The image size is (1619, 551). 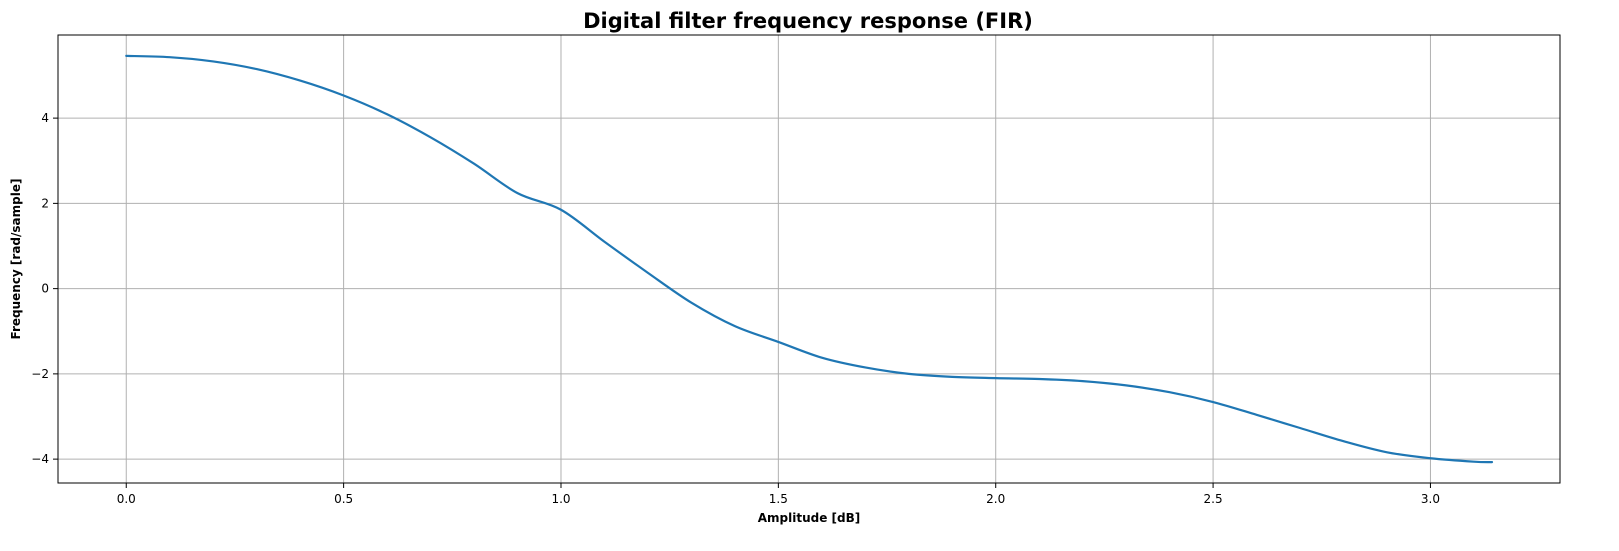 What do you see at coordinates (45, 203) in the screenshot?
I see `y-tick-label: 2` at bounding box center [45, 203].